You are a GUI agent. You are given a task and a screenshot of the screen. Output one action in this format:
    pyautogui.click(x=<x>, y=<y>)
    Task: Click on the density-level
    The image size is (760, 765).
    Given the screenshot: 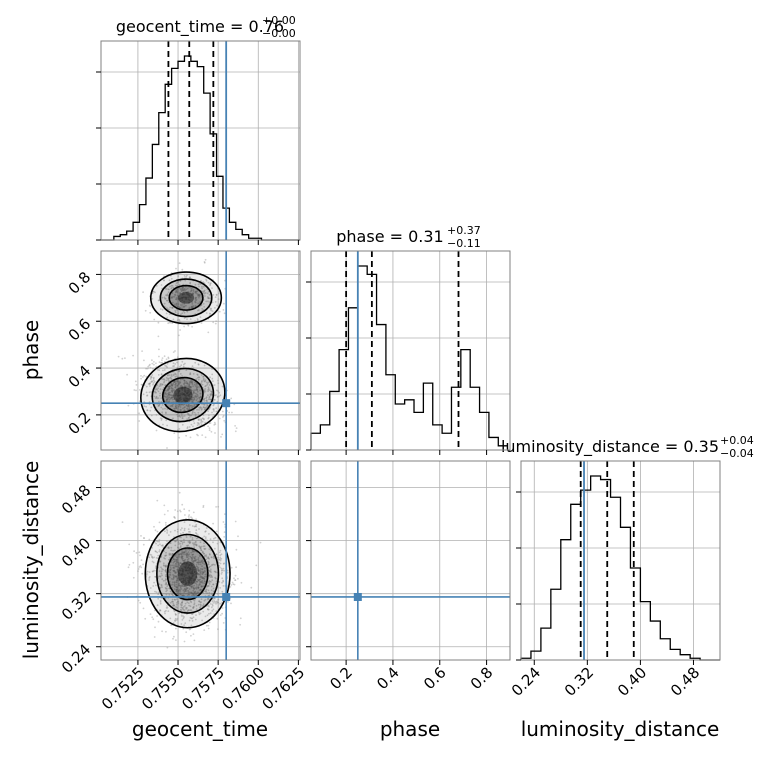 What is the action you would take?
    pyautogui.click(x=463, y=574)
    